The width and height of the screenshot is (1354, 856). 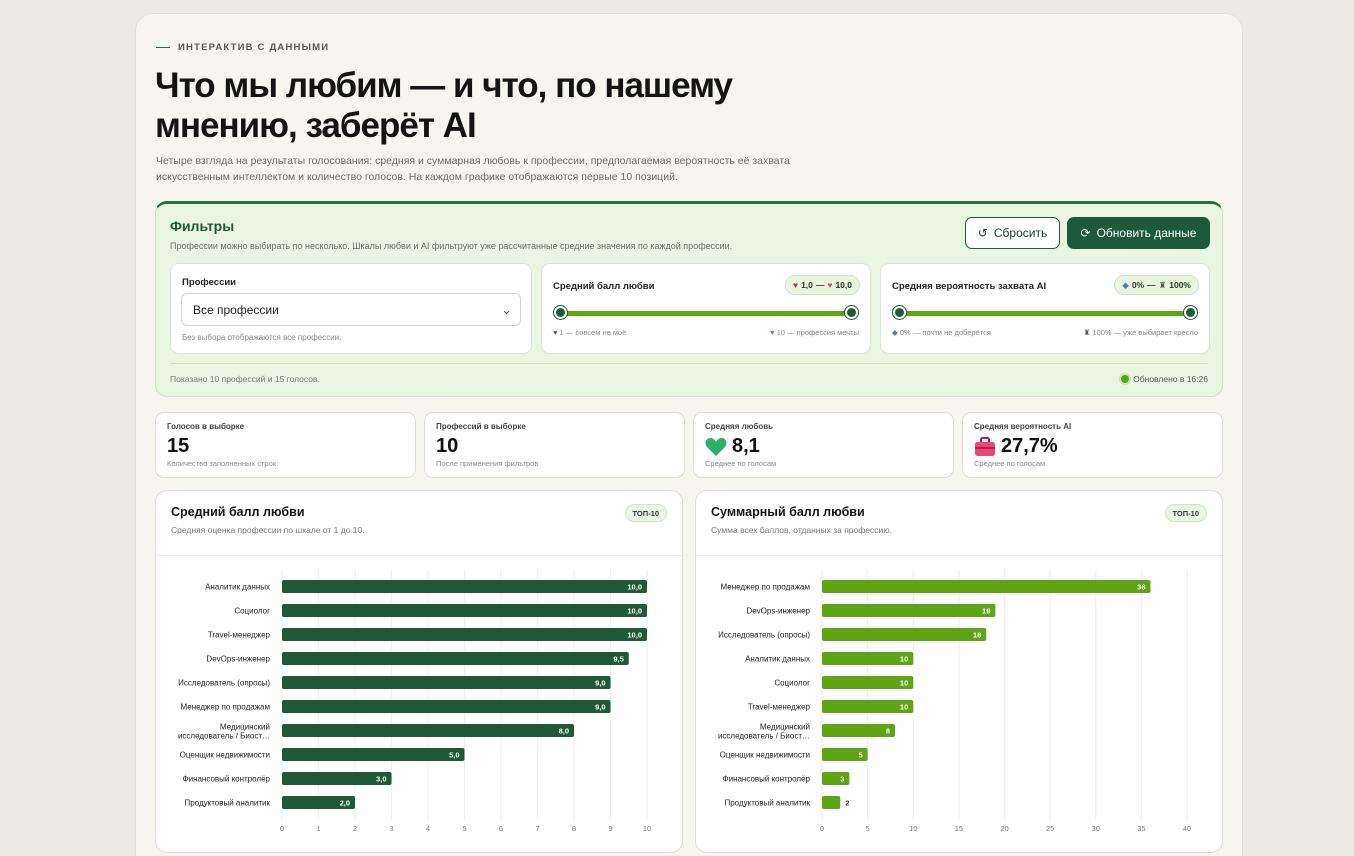 What do you see at coordinates (561, 332) in the screenshot?
I see `love-min-value: 1` at bounding box center [561, 332].